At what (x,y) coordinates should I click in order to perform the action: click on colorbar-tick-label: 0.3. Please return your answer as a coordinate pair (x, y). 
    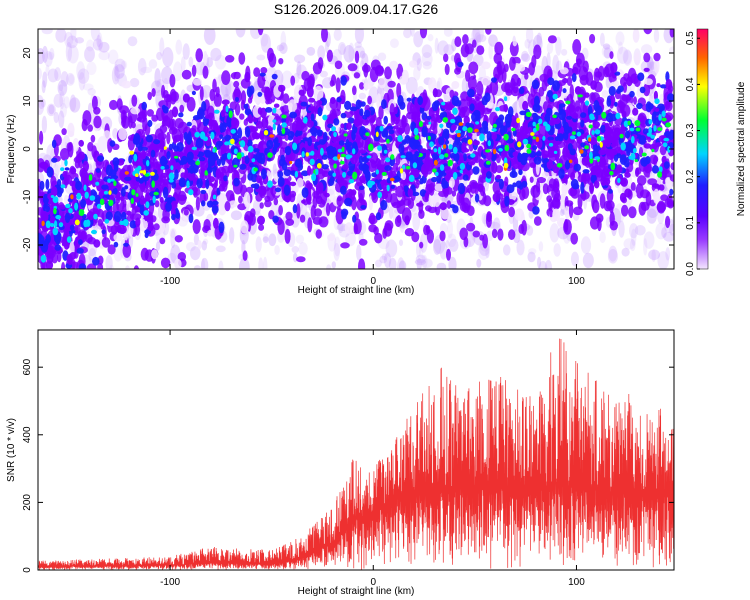
    Looking at the image, I should click on (690, 130).